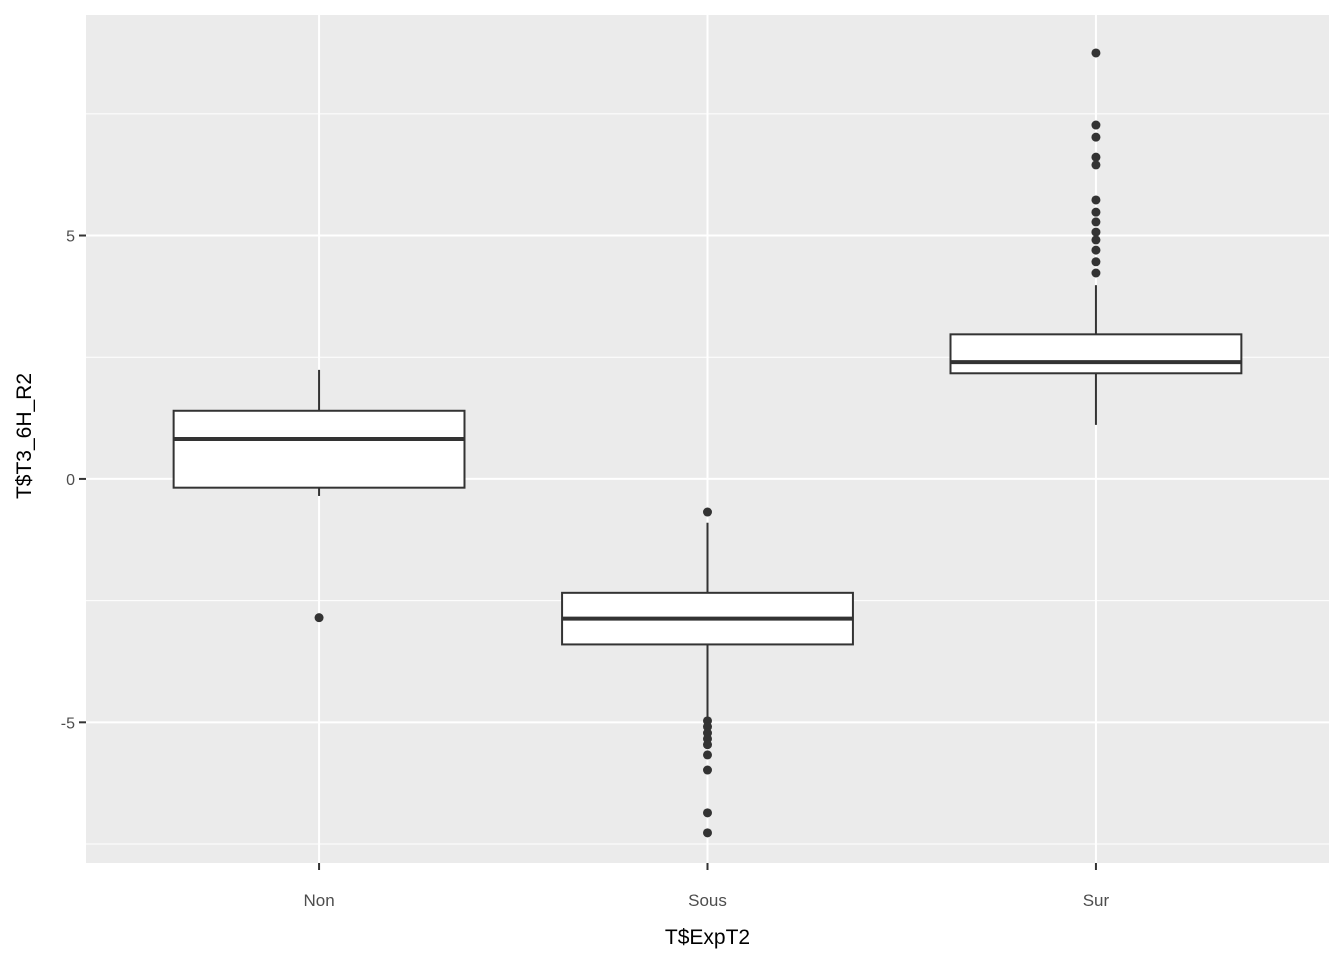 The image size is (1344, 960). Describe the element at coordinates (70, 480) in the screenshot. I see `y-tick-label: 0` at that location.